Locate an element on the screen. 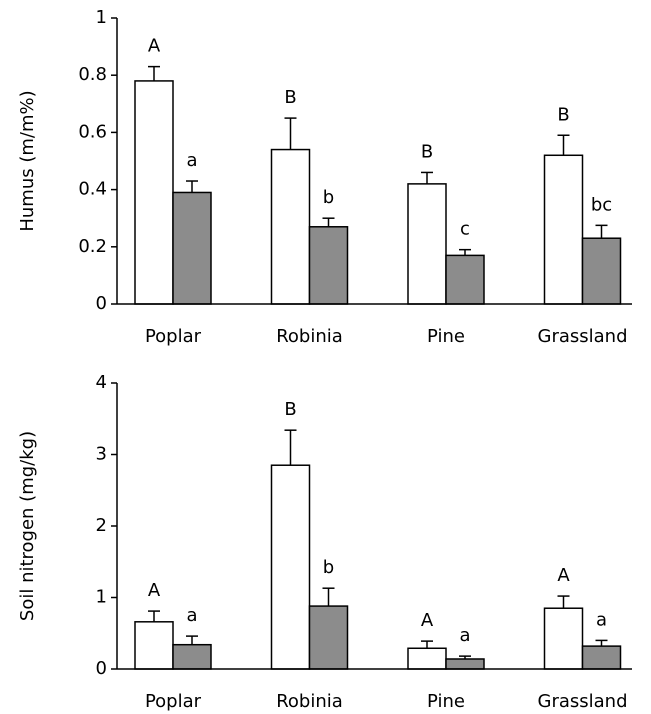  y-tick-label: 4 is located at coordinates (101, 382).